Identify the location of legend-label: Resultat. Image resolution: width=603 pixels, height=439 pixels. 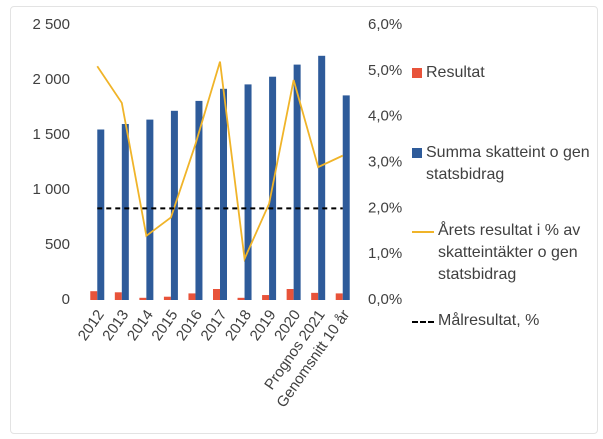
(455, 72).